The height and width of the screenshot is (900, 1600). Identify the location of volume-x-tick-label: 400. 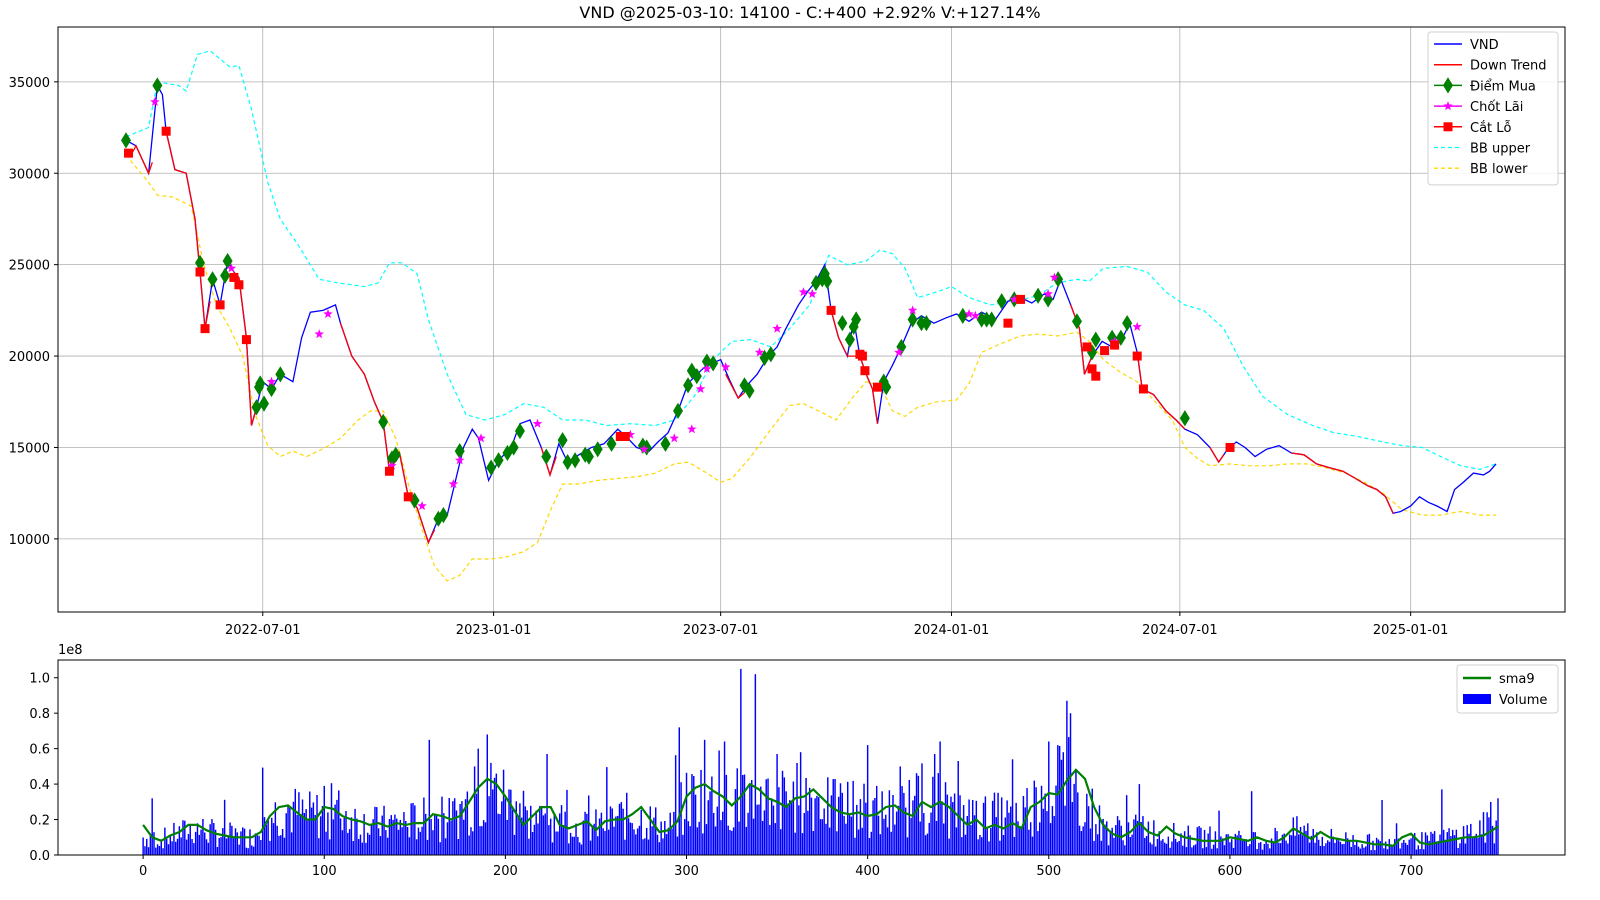
(867, 871).